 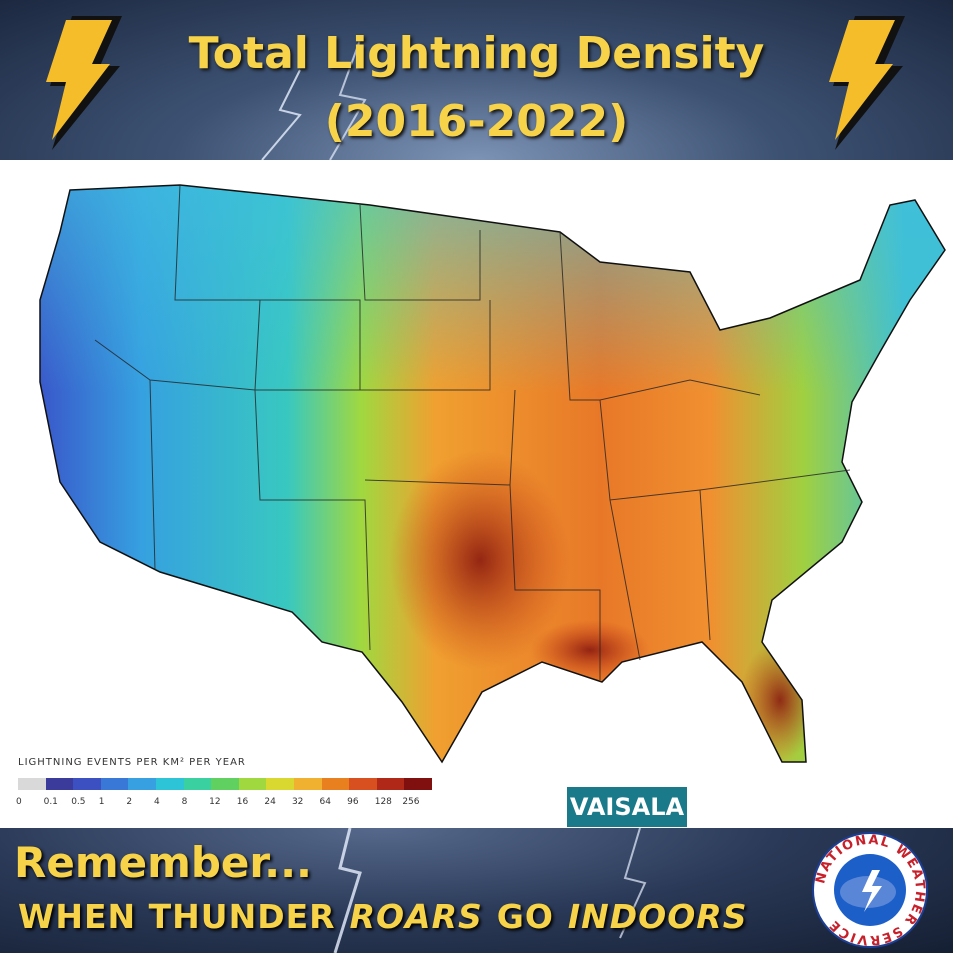 I want to click on legend-label: 0.1, so click(x=50, y=802).